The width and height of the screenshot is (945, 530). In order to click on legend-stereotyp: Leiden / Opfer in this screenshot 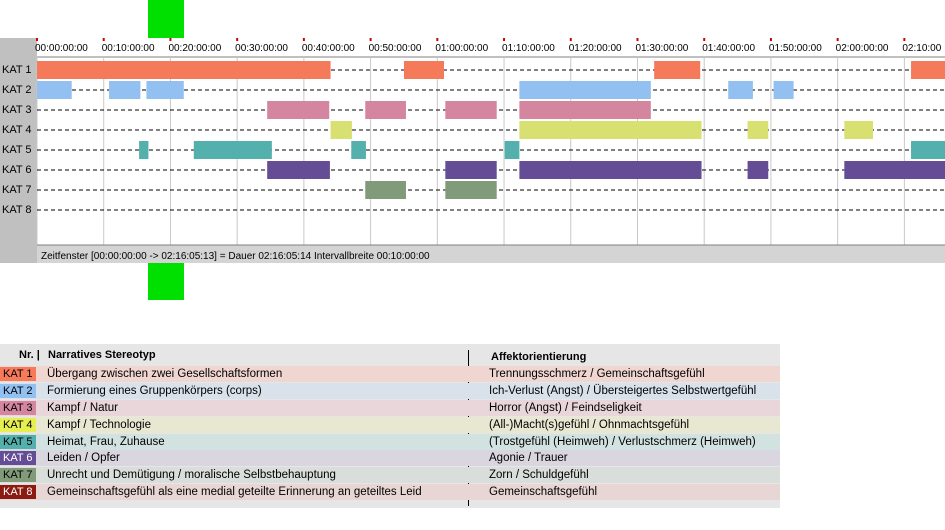, I will do `click(83, 458)`.